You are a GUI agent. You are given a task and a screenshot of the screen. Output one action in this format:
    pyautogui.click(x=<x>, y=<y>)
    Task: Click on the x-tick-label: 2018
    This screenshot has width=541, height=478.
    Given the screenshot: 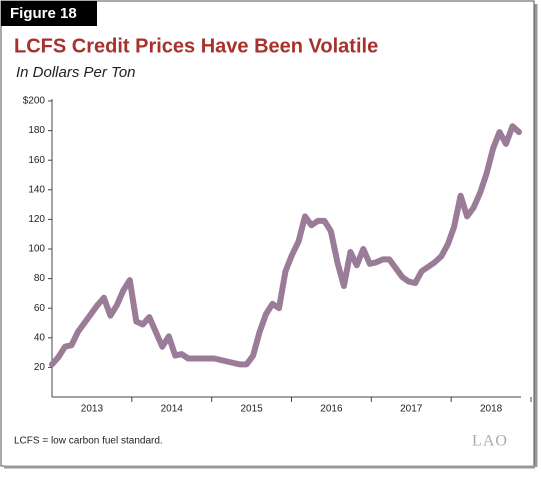 What is the action you would take?
    pyautogui.click(x=491, y=409)
    